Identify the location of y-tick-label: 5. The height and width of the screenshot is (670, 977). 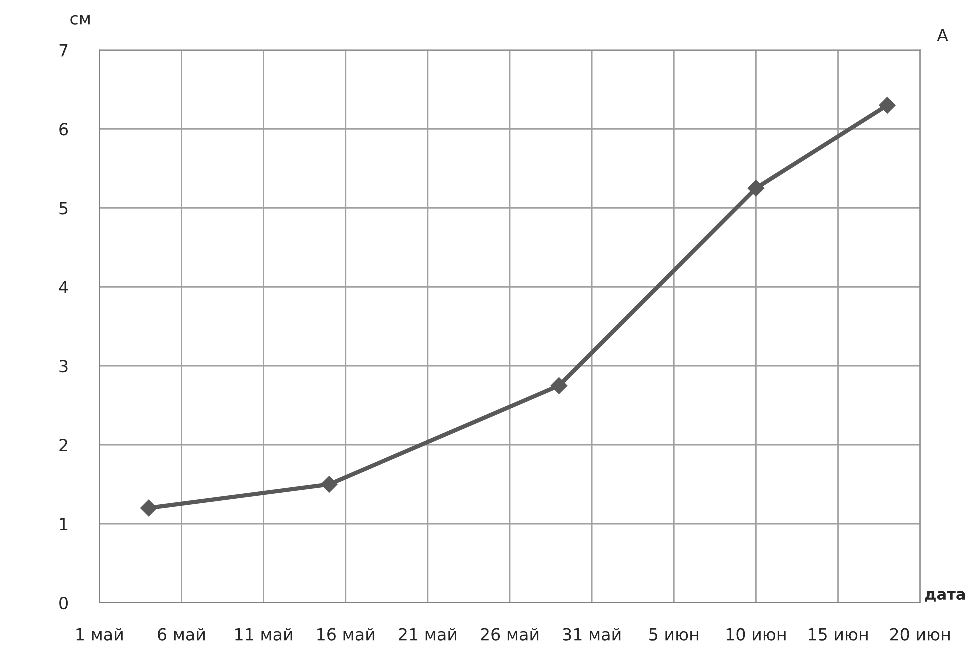
(64, 208).